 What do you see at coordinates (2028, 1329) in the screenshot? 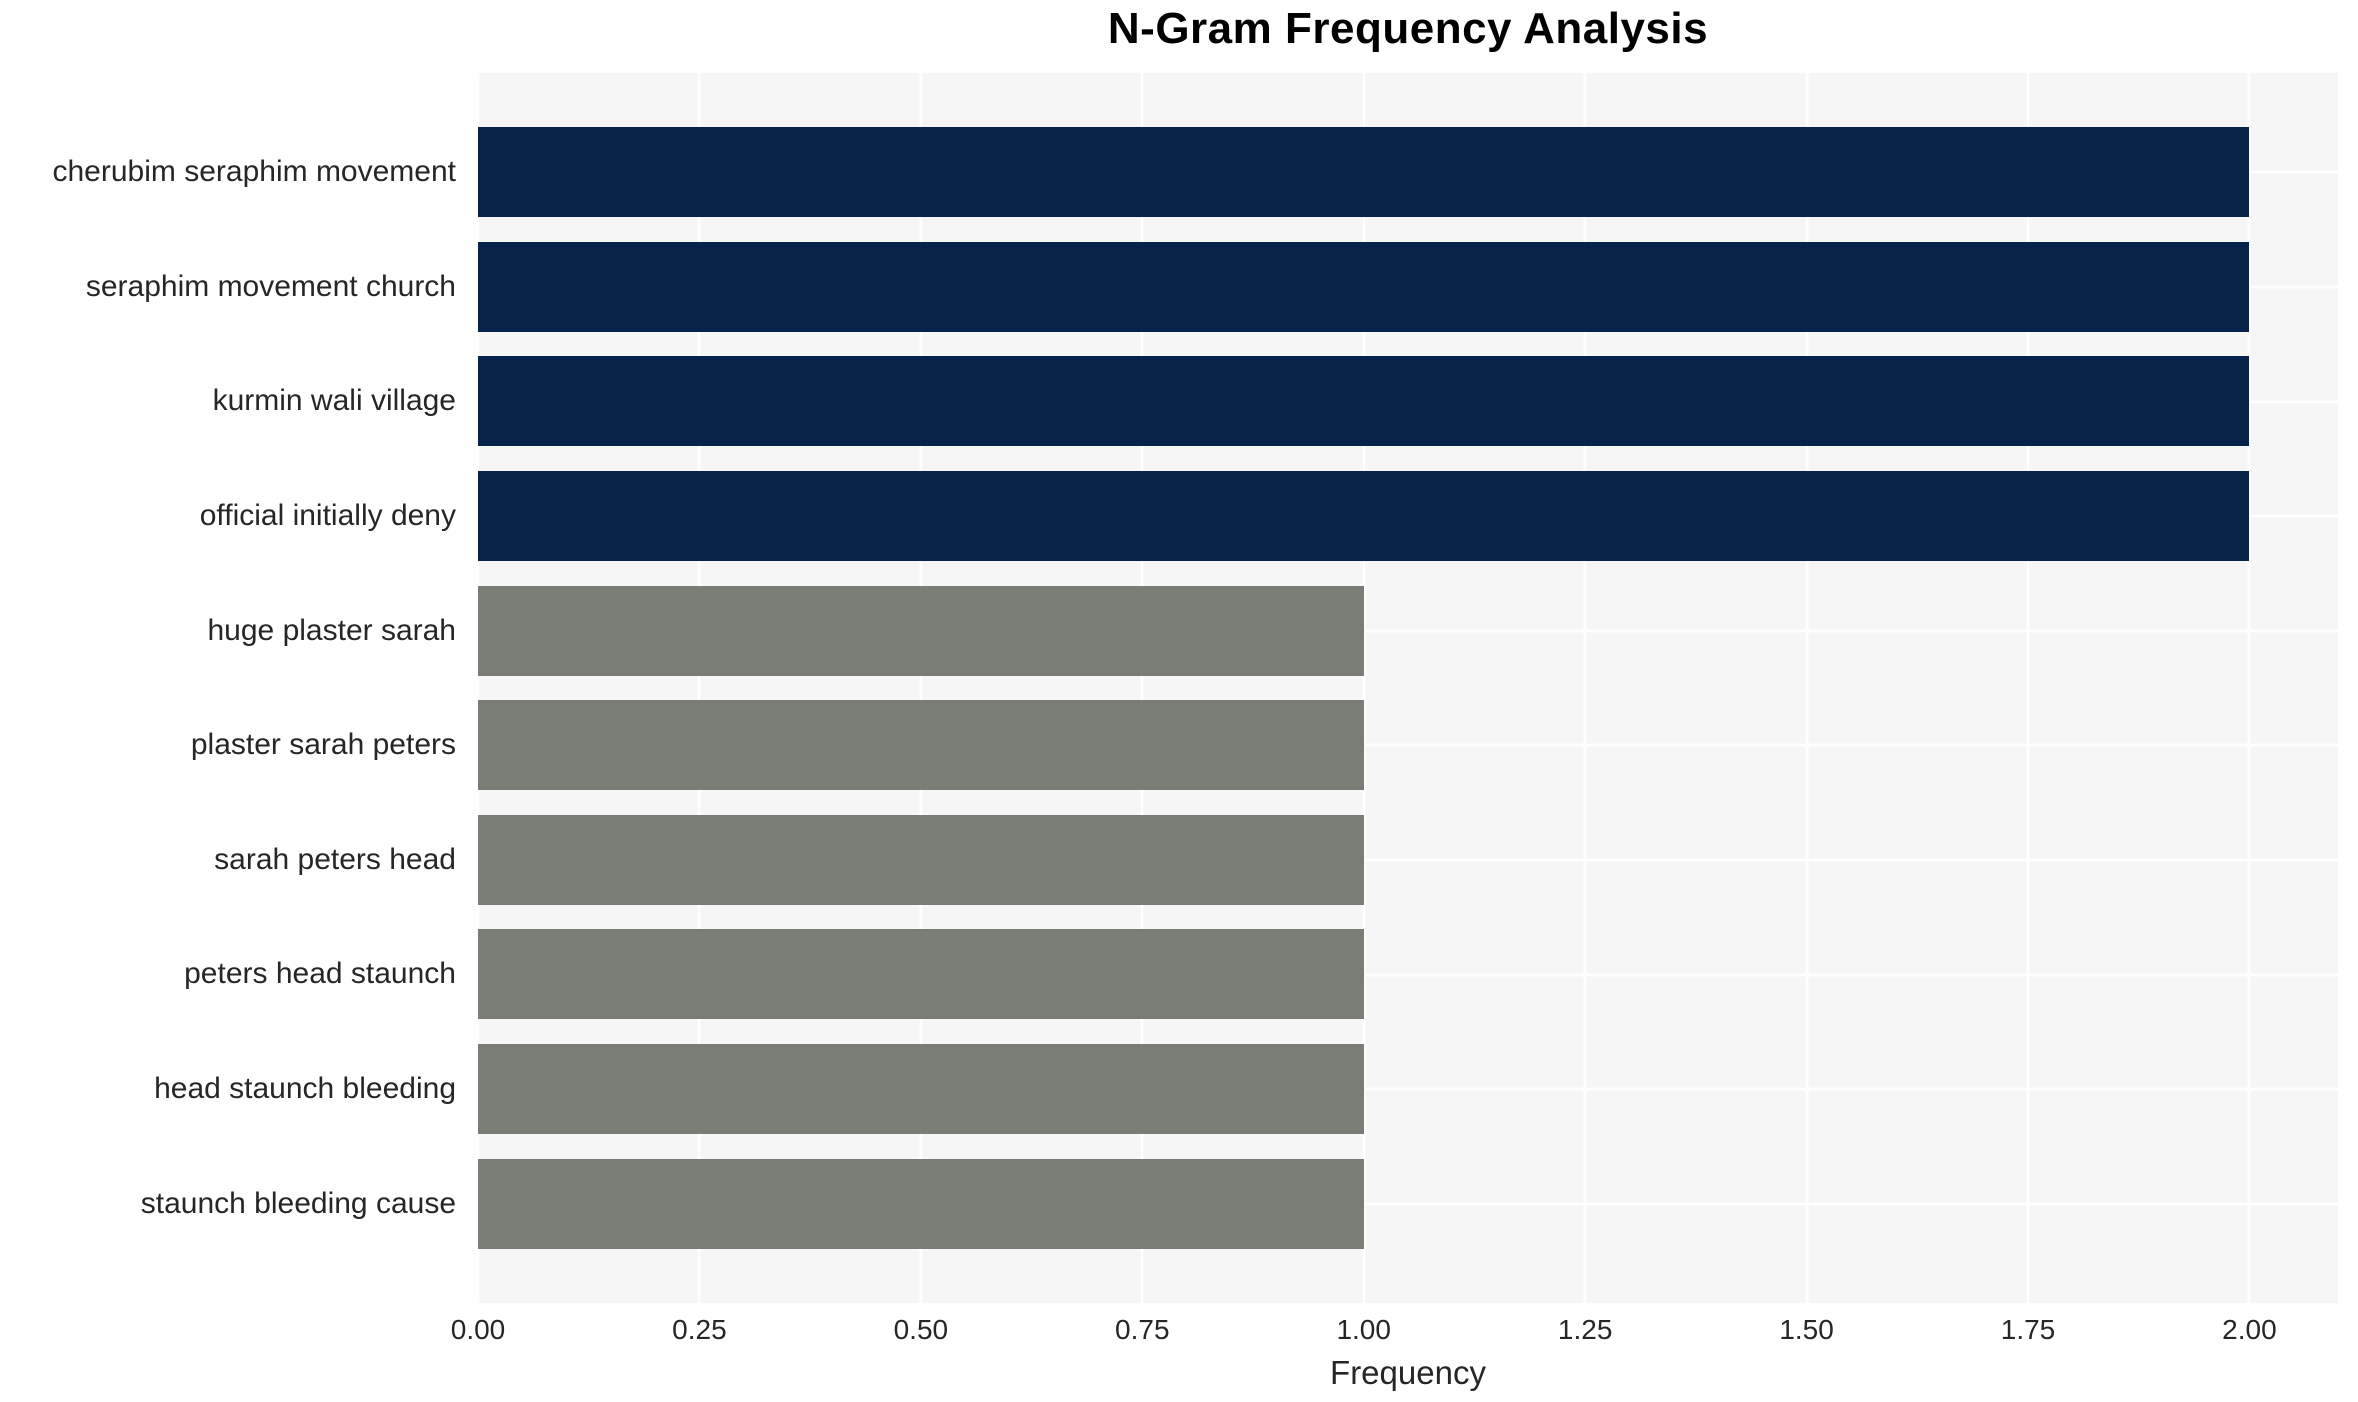
I see `x-tick-label: 1.75` at bounding box center [2028, 1329].